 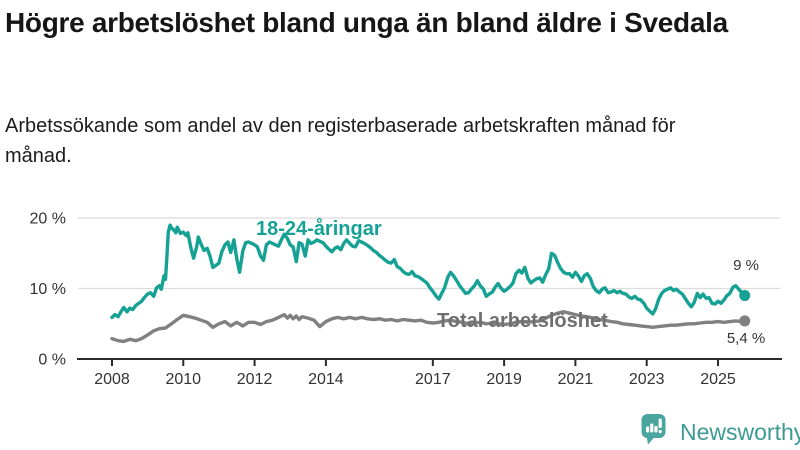 I want to click on series-label-total: Total arbetslöshet, so click(x=522, y=321).